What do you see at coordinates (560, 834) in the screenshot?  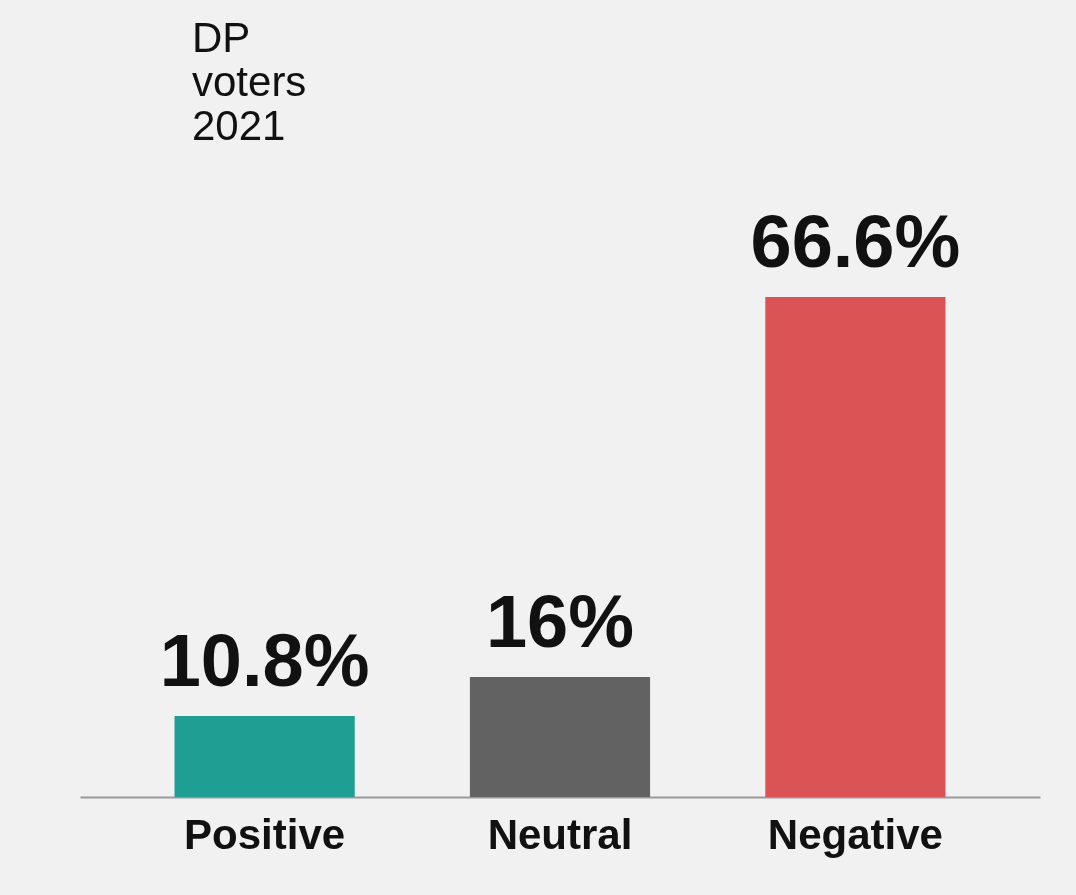 I see `x-tick-label: Neutral` at bounding box center [560, 834].